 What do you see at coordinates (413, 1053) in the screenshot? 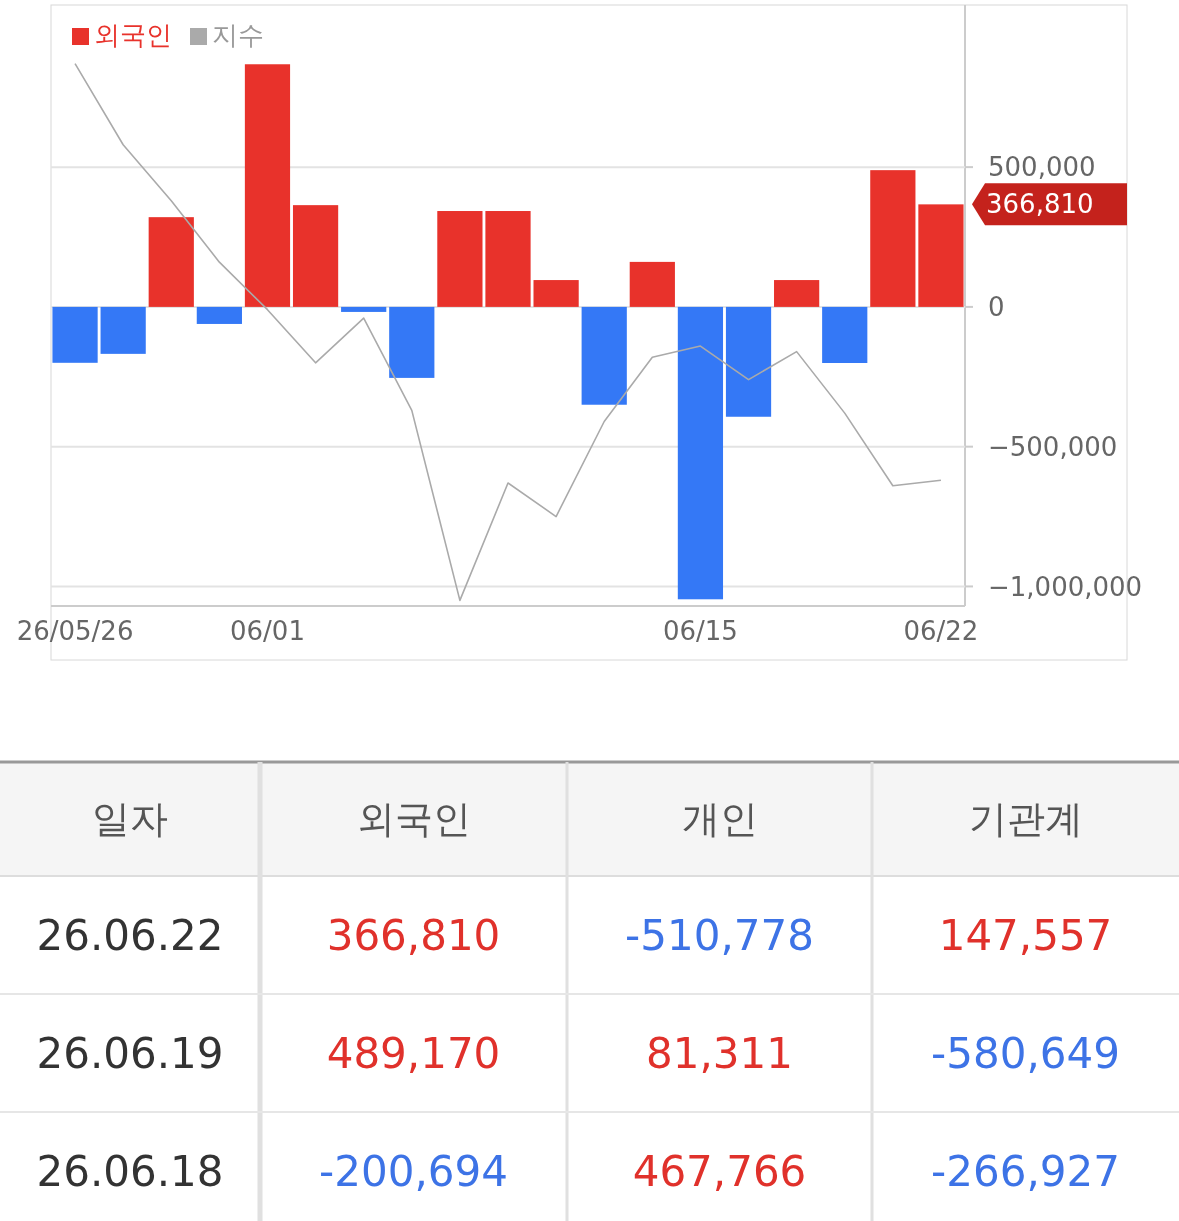
I see `text: 489,170` at bounding box center [413, 1053].